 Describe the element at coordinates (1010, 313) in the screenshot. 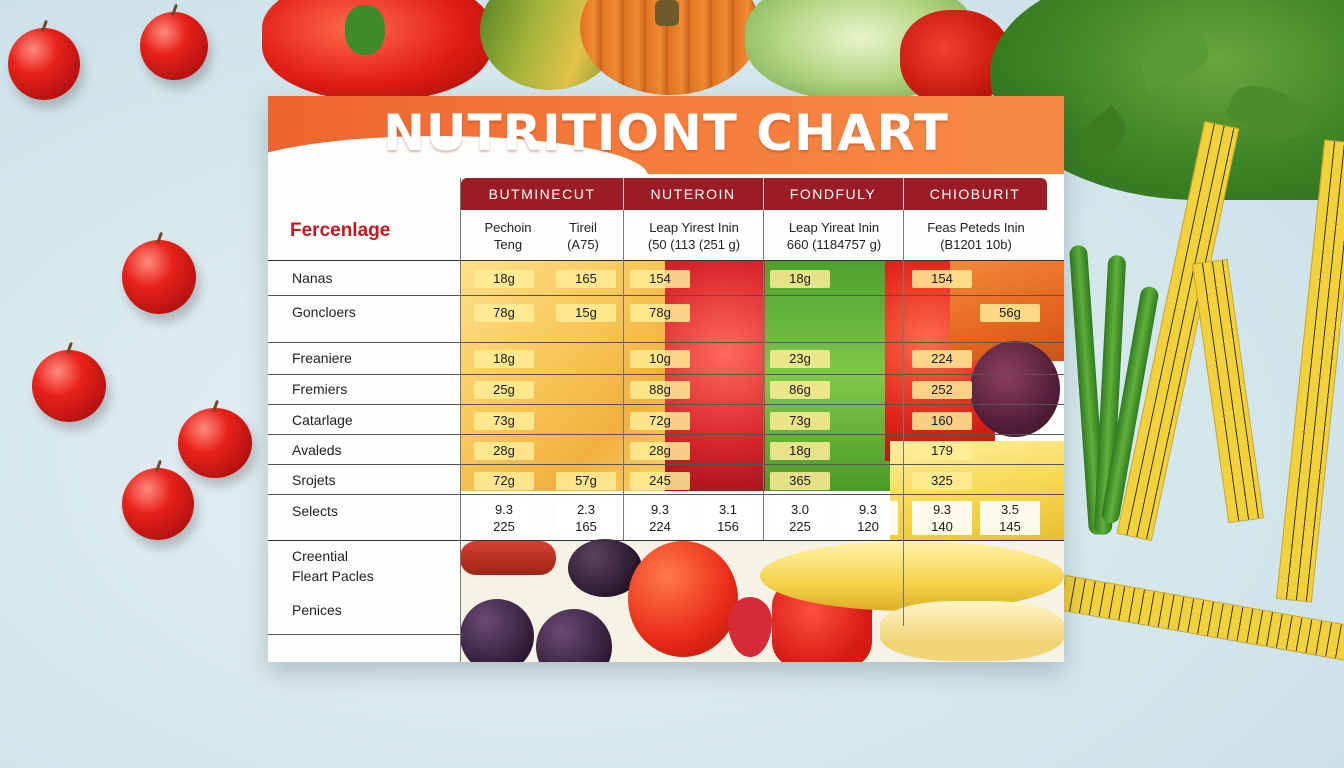

I see `table-cell: 56g` at that location.